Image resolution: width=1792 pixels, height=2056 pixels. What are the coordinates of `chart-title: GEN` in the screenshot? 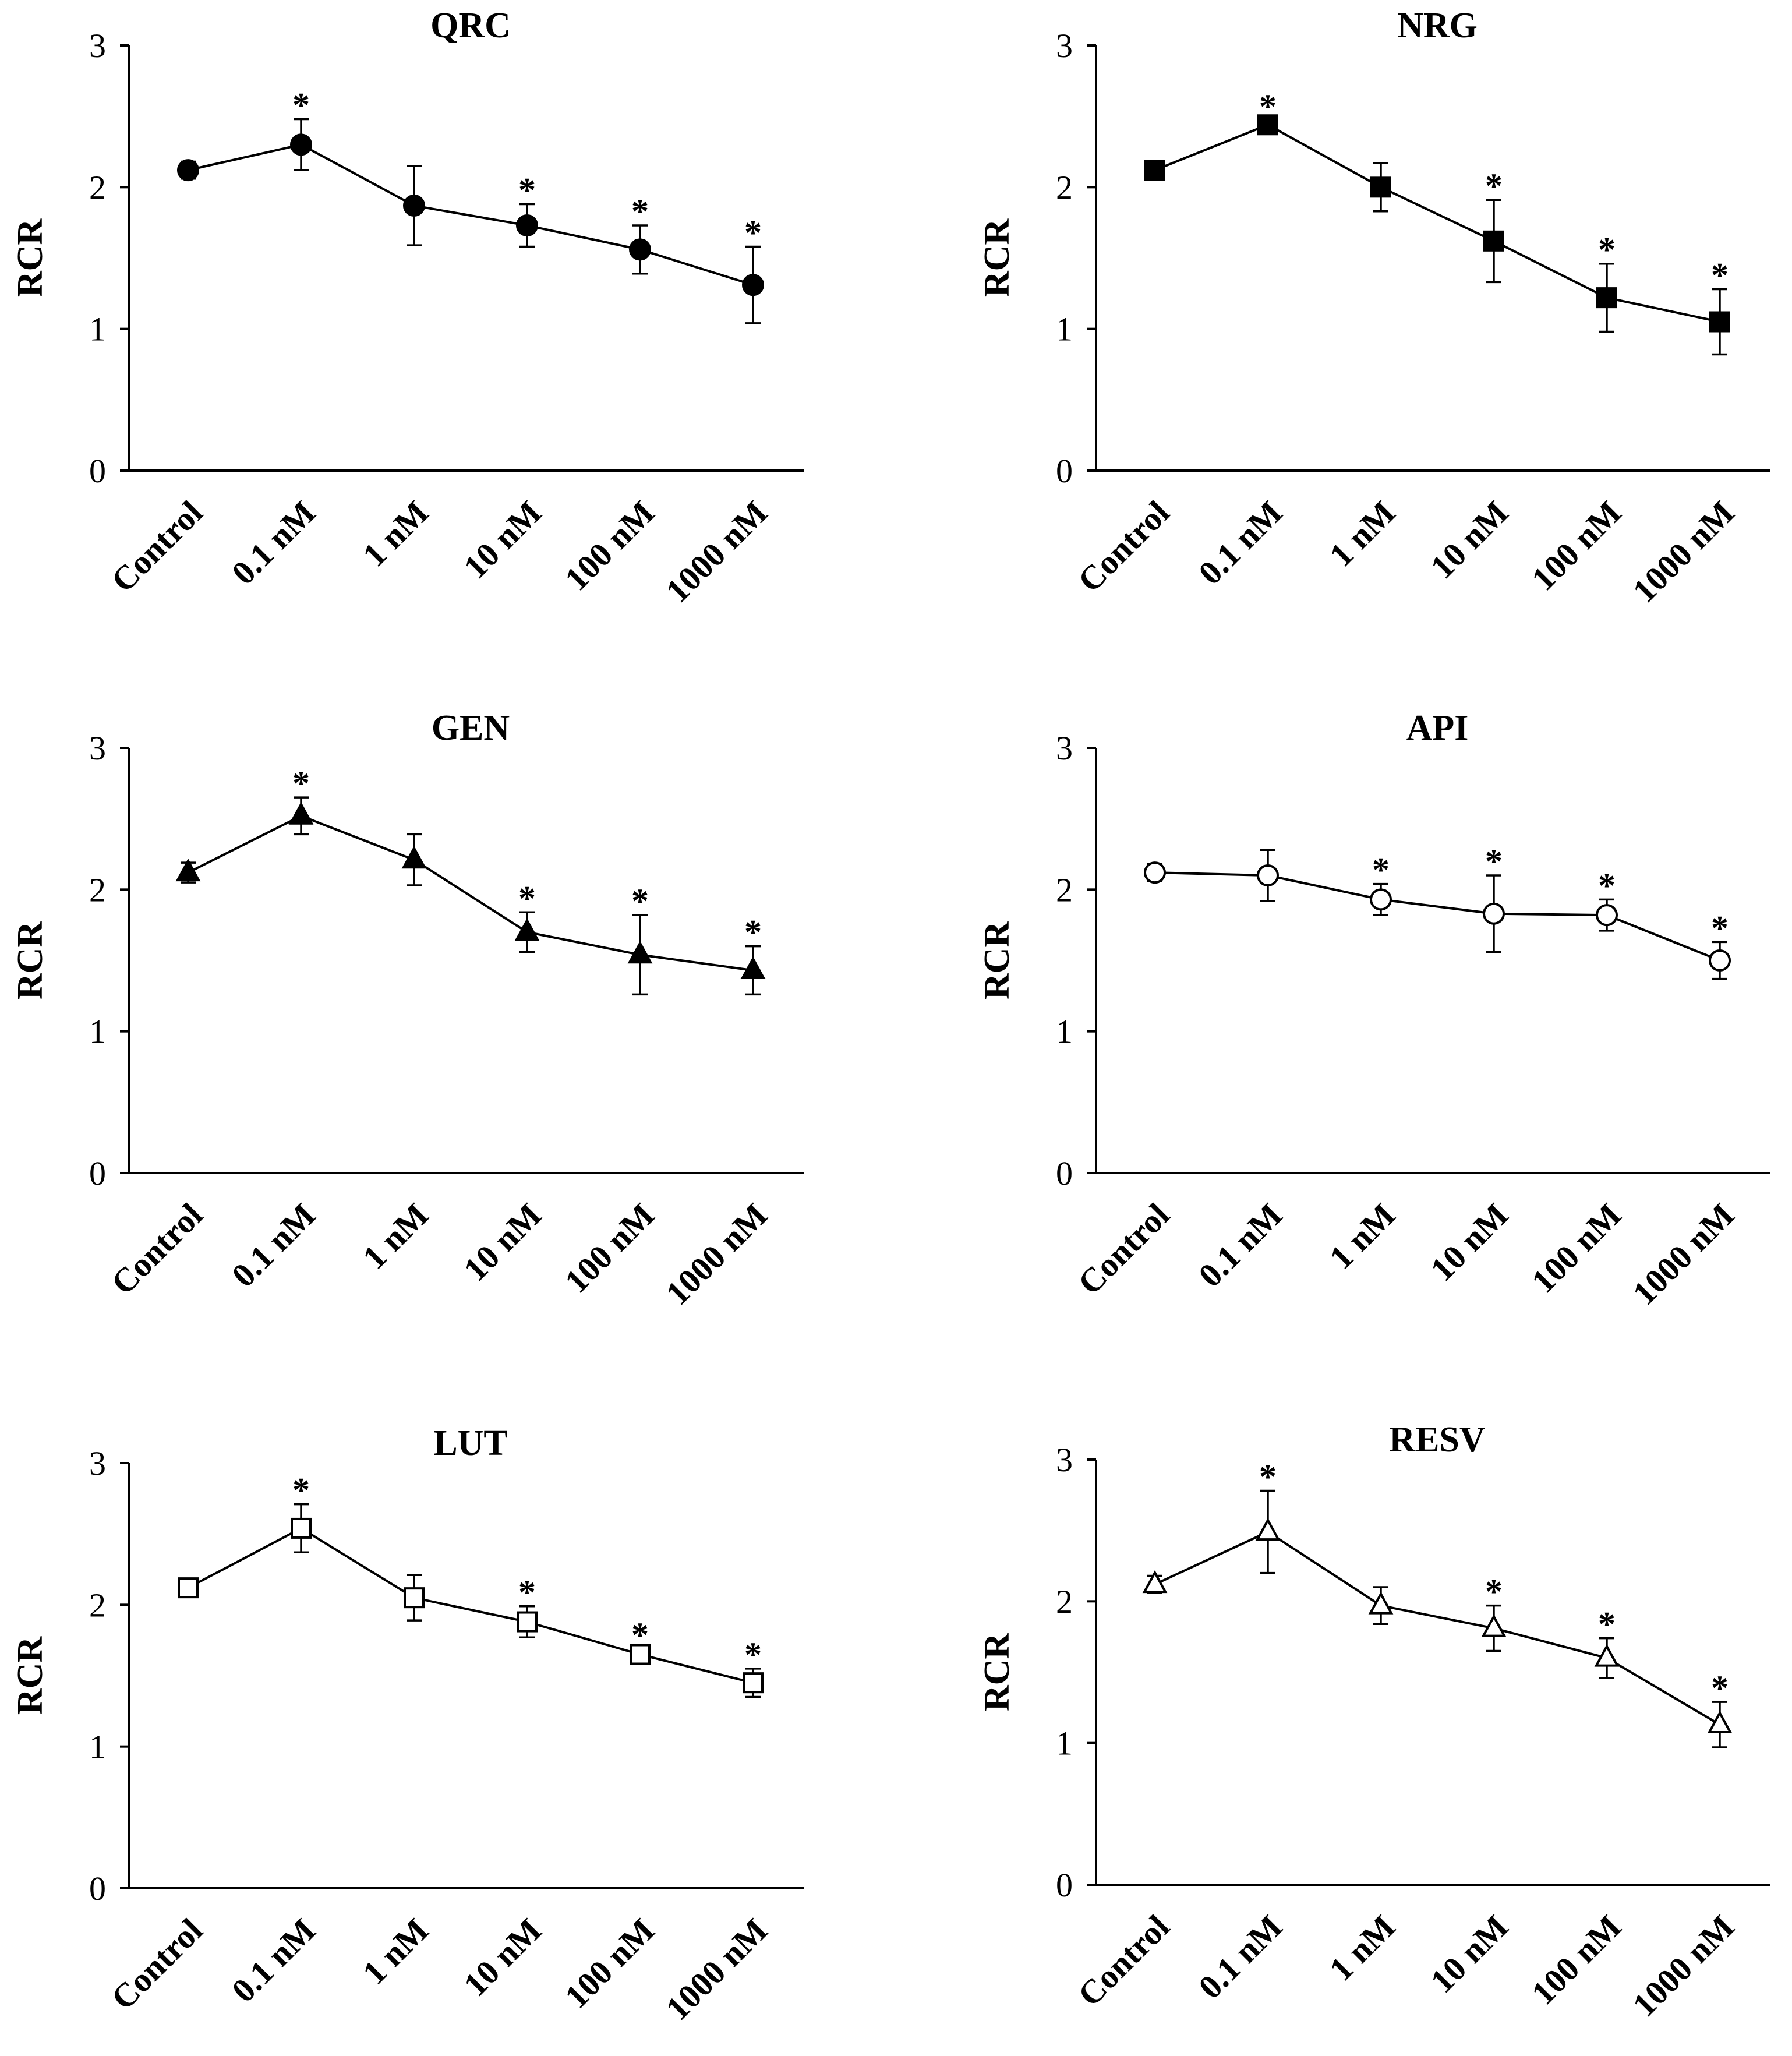 It's located at (471, 728).